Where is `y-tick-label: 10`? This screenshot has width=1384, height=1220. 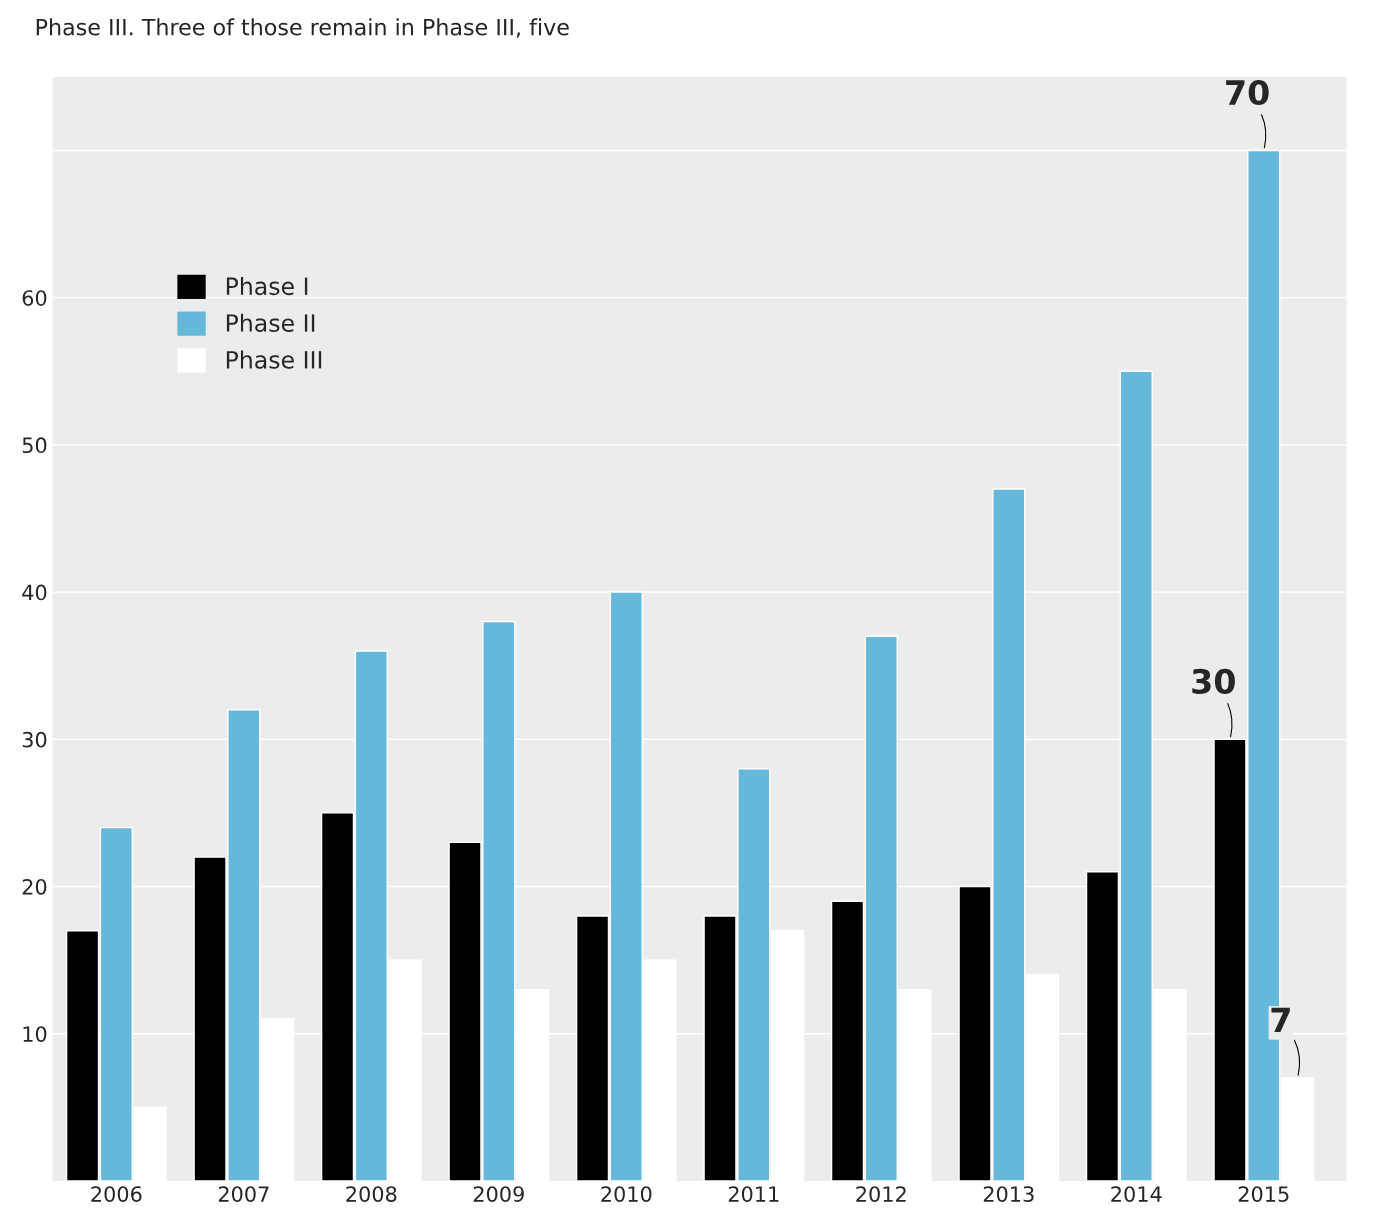 y-tick-label: 10 is located at coordinates (35, 1034).